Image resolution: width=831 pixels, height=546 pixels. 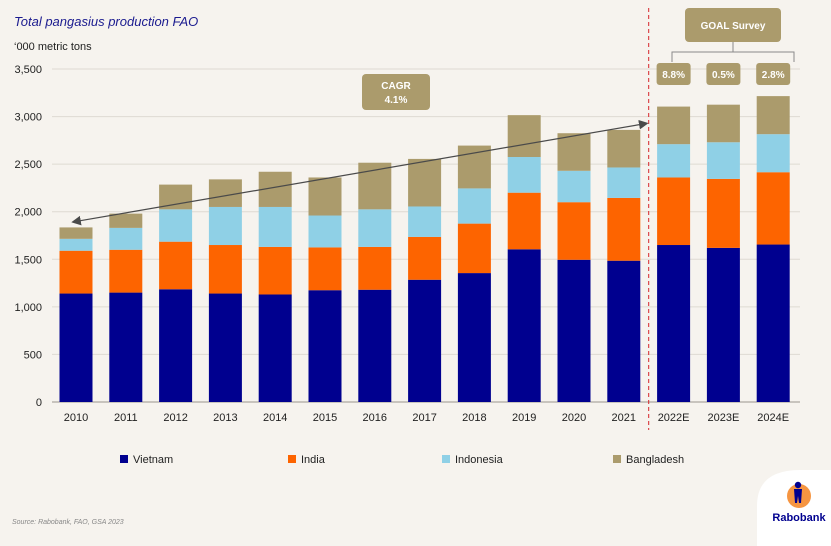 I want to click on bar-bangladesh-2011, so click(x=126, y=220).